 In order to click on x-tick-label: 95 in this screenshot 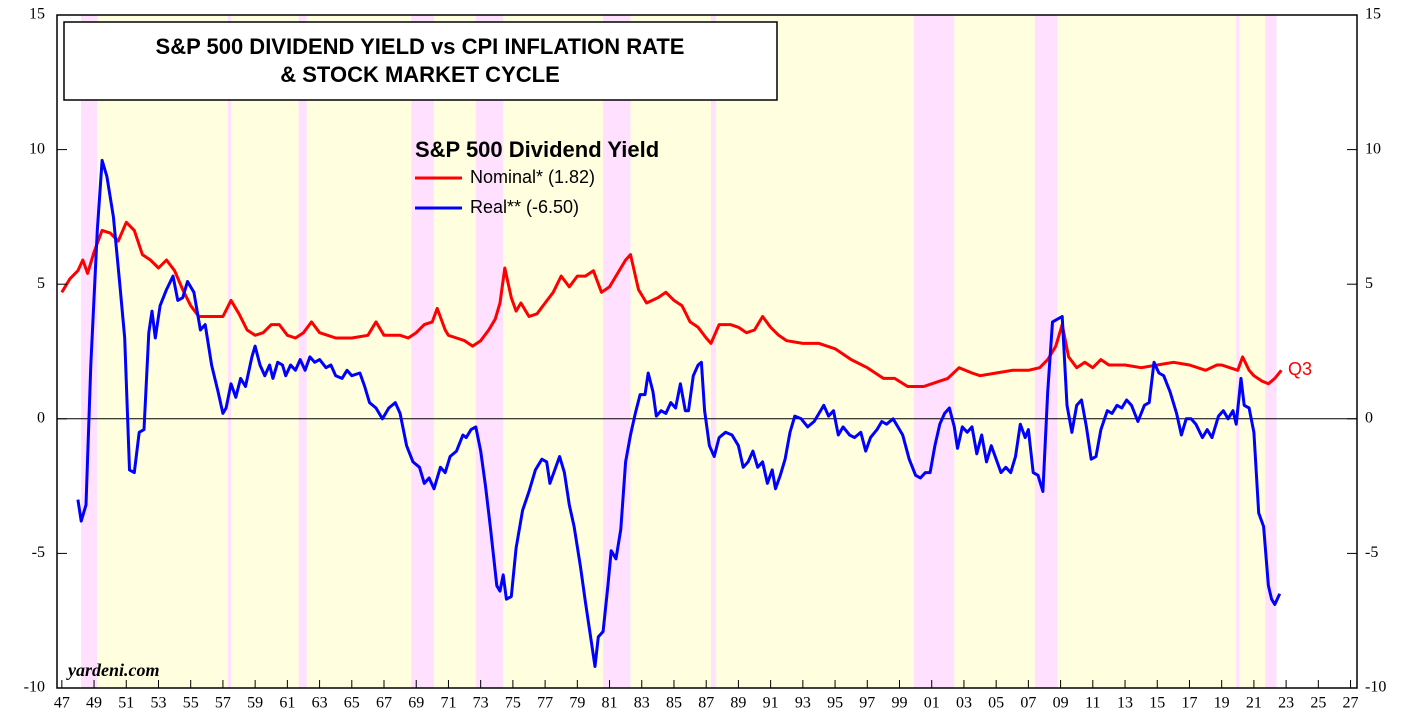, I will do `click(835, 703)`.